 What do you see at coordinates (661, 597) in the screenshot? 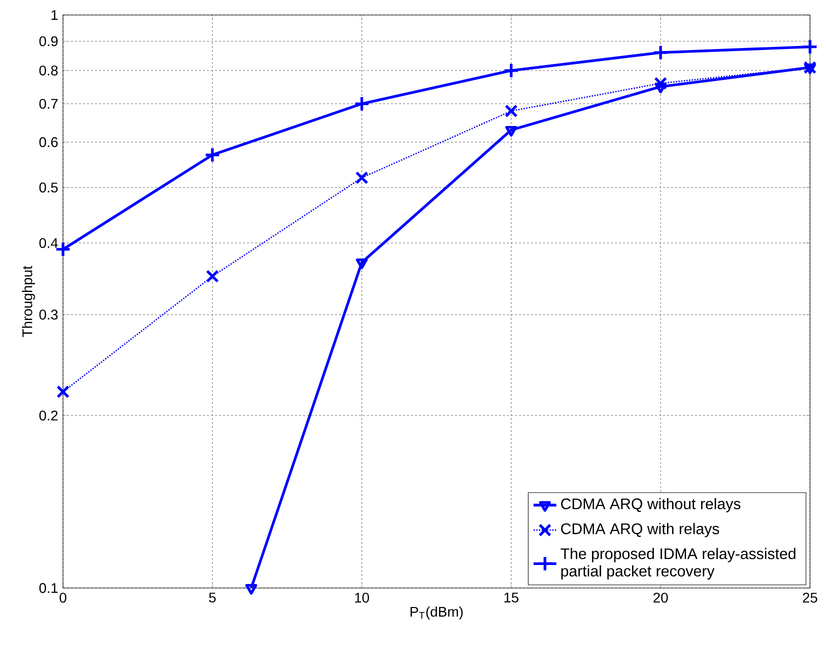
I see `x-tick-label: 20` at bounding box center [661, 597].